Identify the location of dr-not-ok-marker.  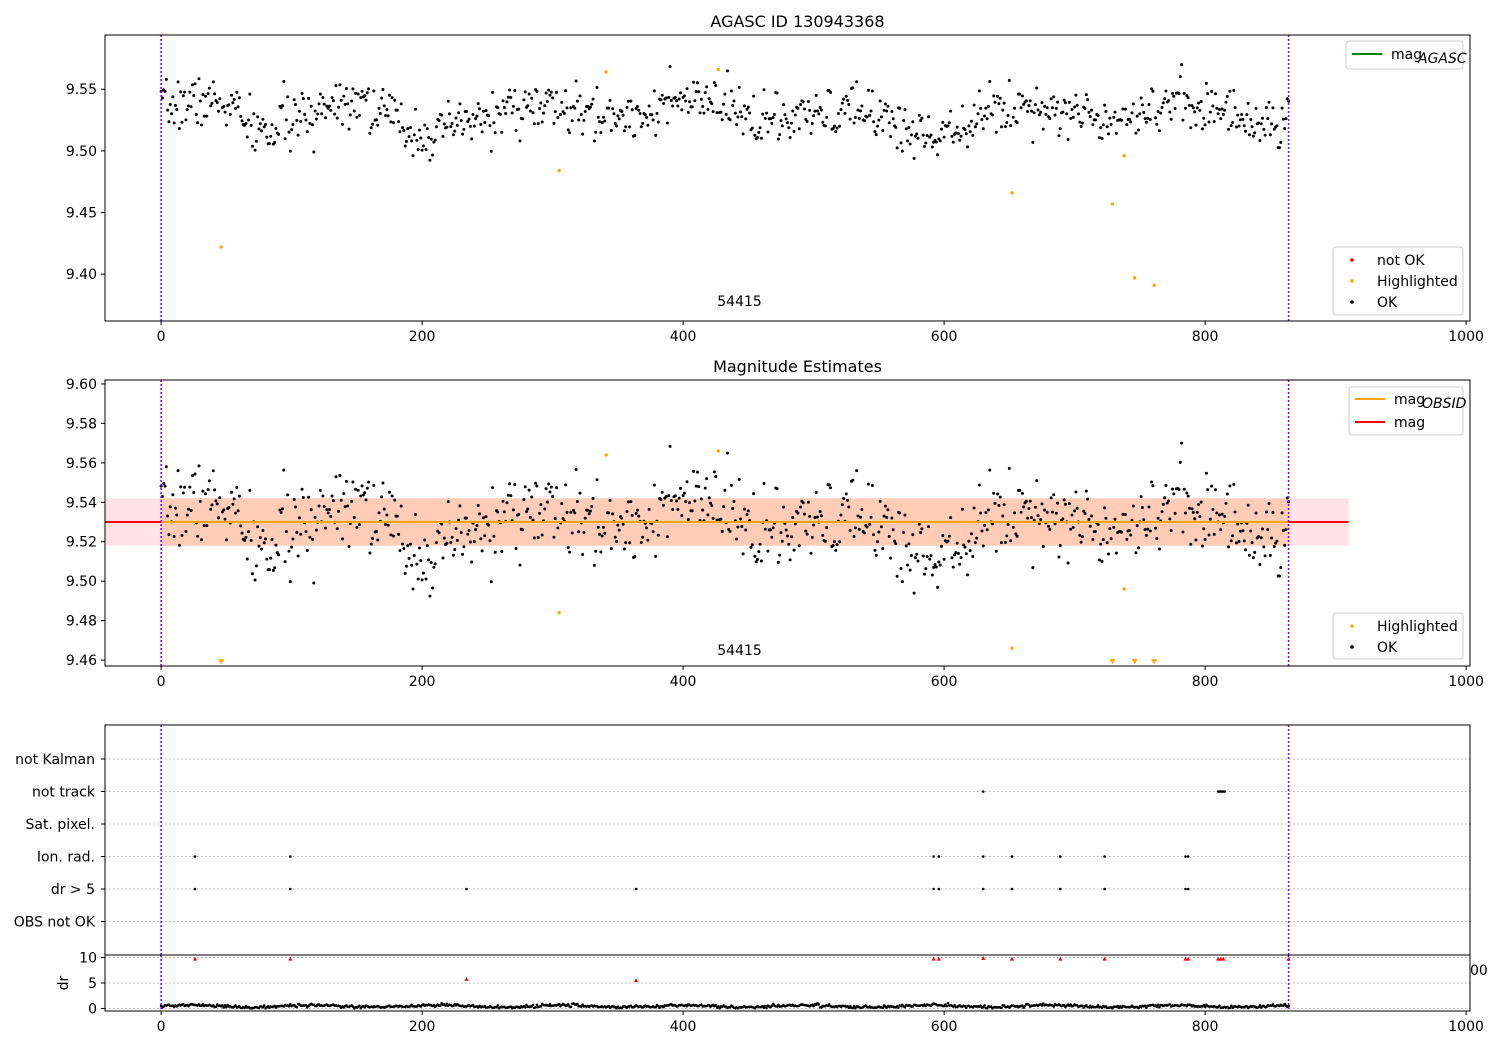
(1288, 958).